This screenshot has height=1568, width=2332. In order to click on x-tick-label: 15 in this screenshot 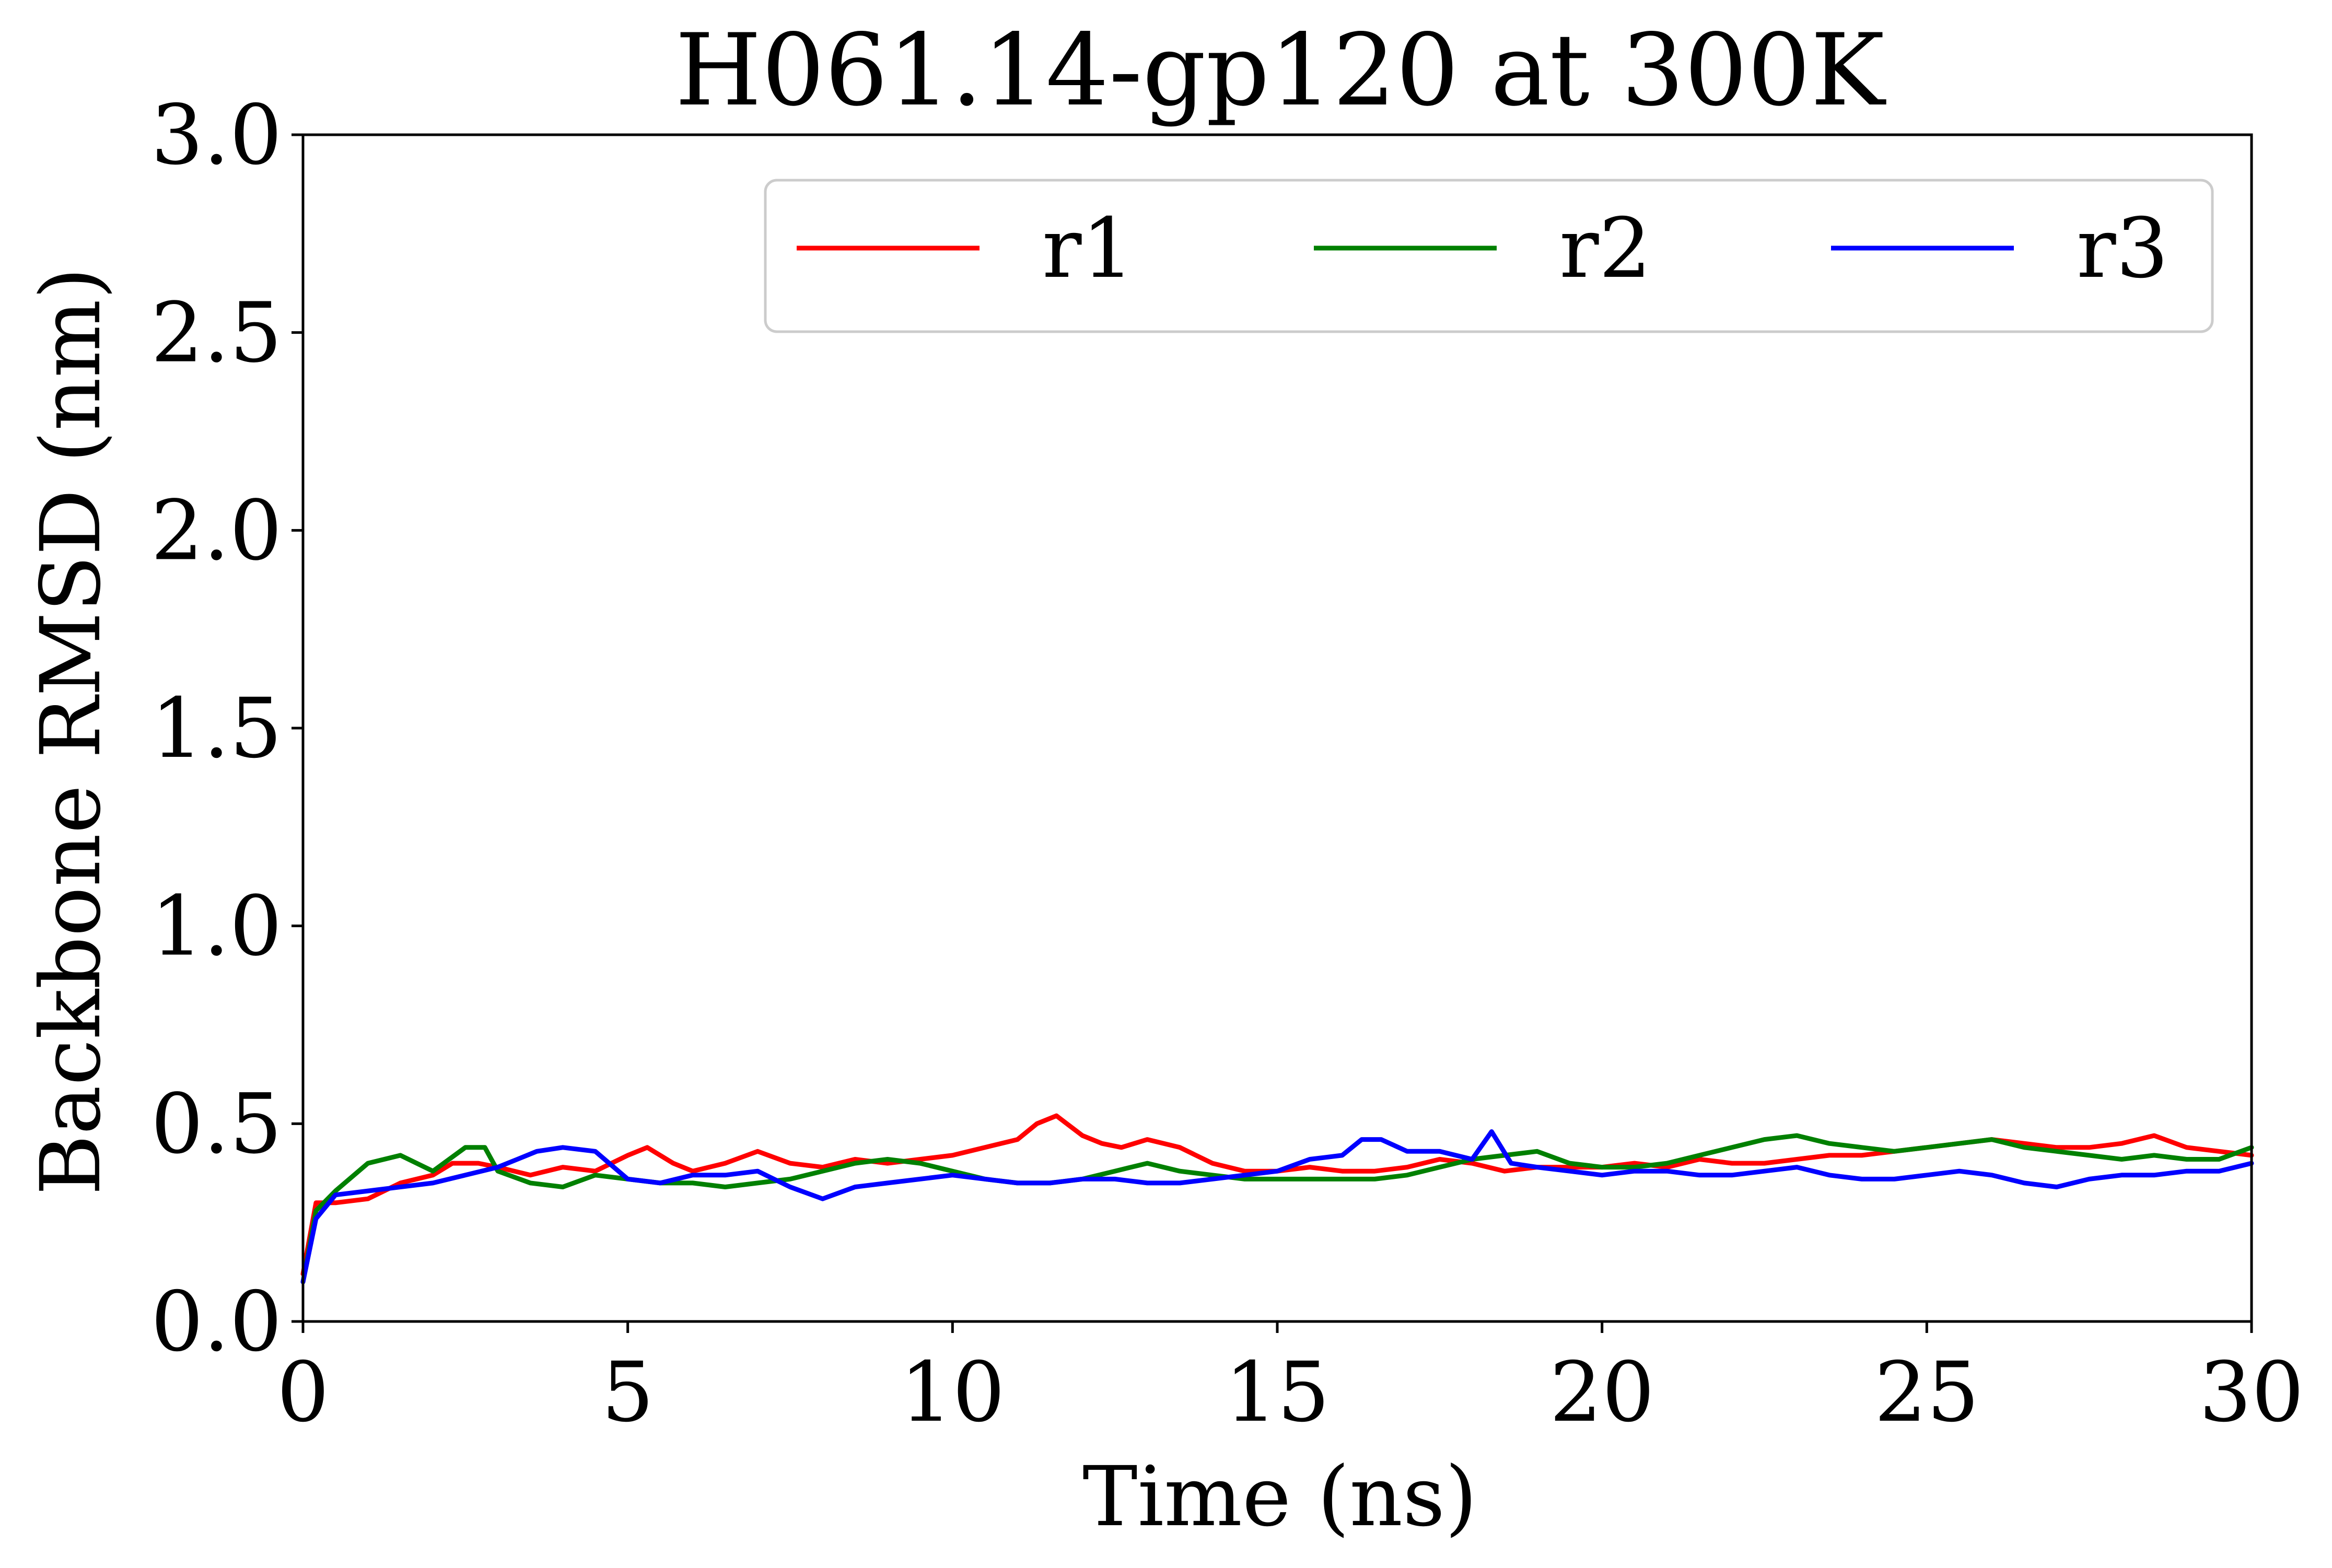, I will do `click(1278, 1392)`.